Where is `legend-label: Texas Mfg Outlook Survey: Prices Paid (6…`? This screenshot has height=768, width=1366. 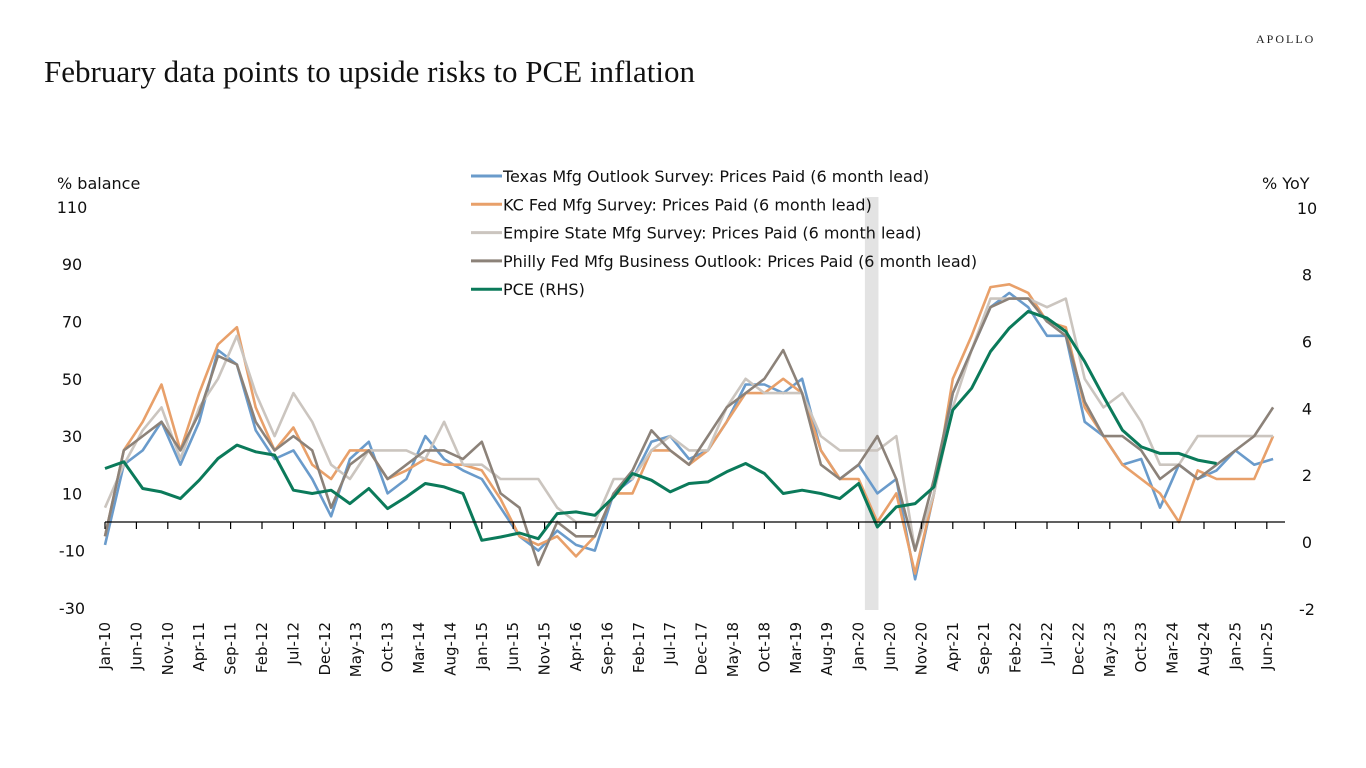 legend-label: Texas Mfg Outlook Survey: Prices Paid (6… is located at coordinates (715, 176).